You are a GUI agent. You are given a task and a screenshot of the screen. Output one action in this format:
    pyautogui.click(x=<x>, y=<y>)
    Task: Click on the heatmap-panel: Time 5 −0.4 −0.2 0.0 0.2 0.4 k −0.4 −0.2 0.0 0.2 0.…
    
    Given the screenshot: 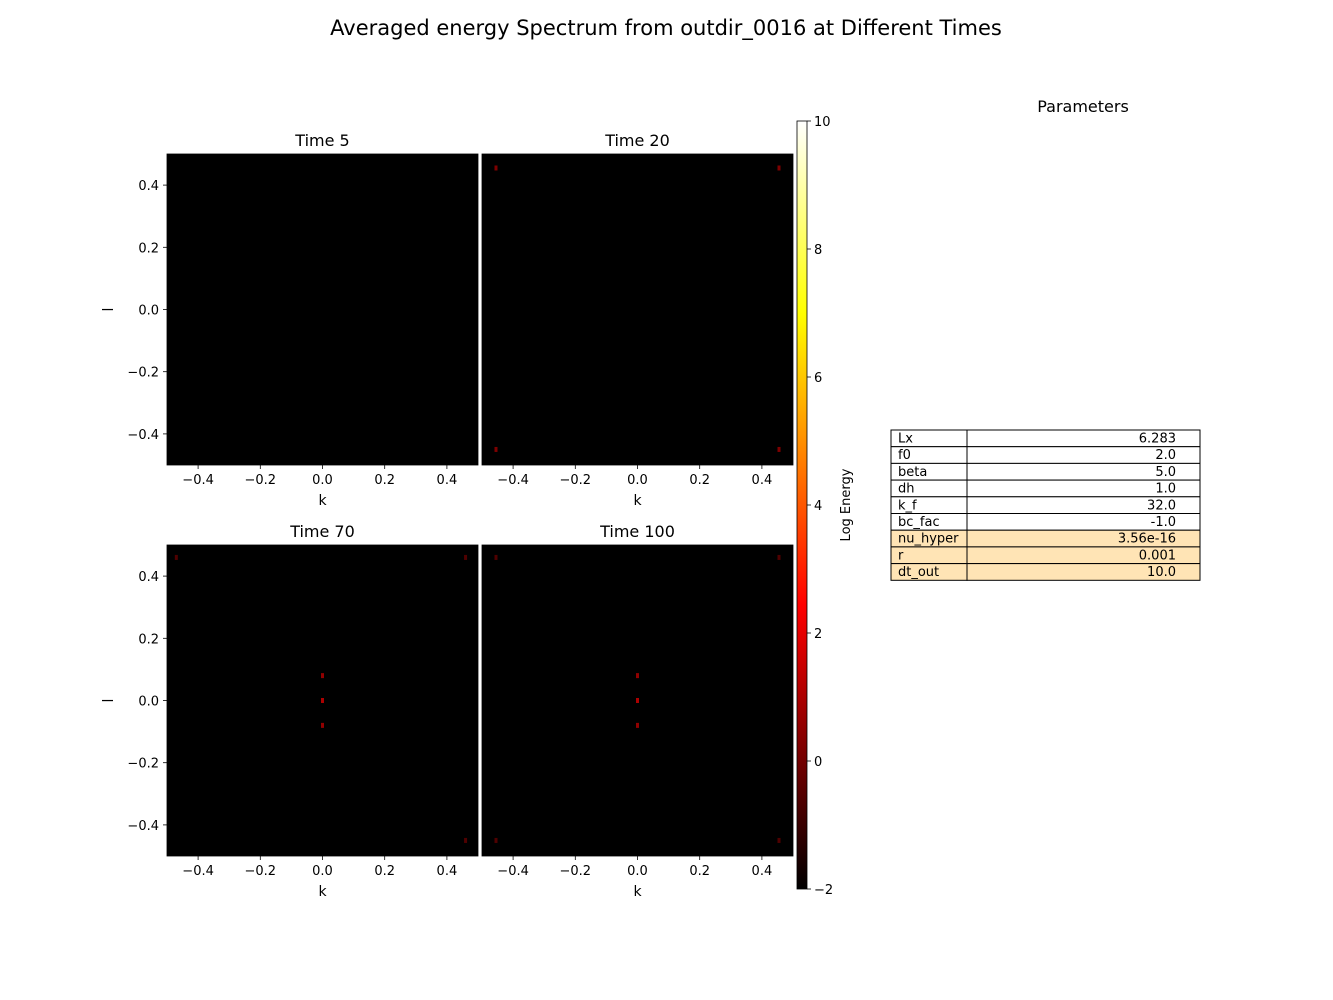 What is the action you would take?
    pyautogui.click(x=290, y=320)
    